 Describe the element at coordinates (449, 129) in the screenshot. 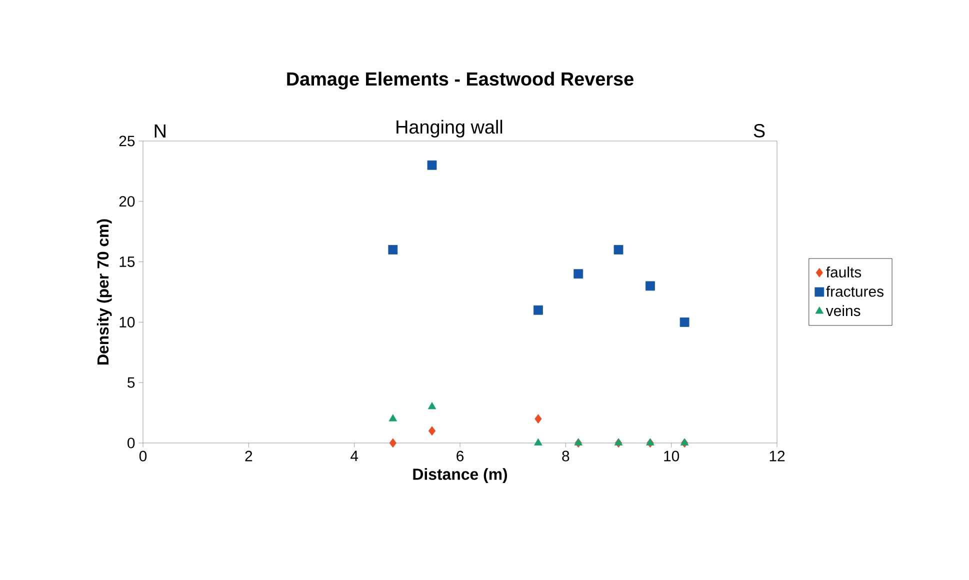

I see `text: Hanging wall` at that location.